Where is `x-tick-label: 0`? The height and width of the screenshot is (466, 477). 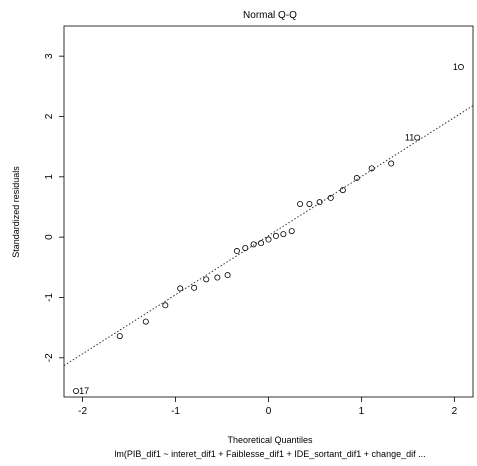 x-tick-label: 0 is located at coordinates (269, 411).